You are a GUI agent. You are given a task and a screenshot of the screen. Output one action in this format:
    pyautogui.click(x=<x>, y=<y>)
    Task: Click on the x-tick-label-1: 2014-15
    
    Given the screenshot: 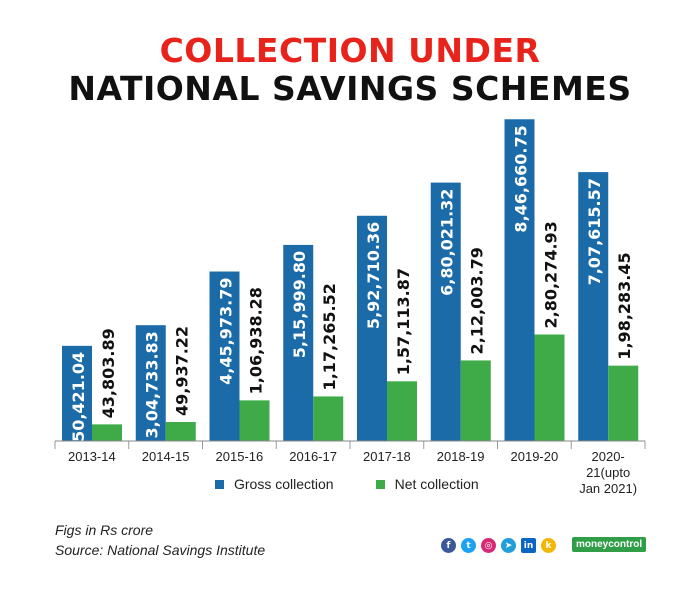 What is the action you would take?
    pyautogui.click(x=166, y=456)
    